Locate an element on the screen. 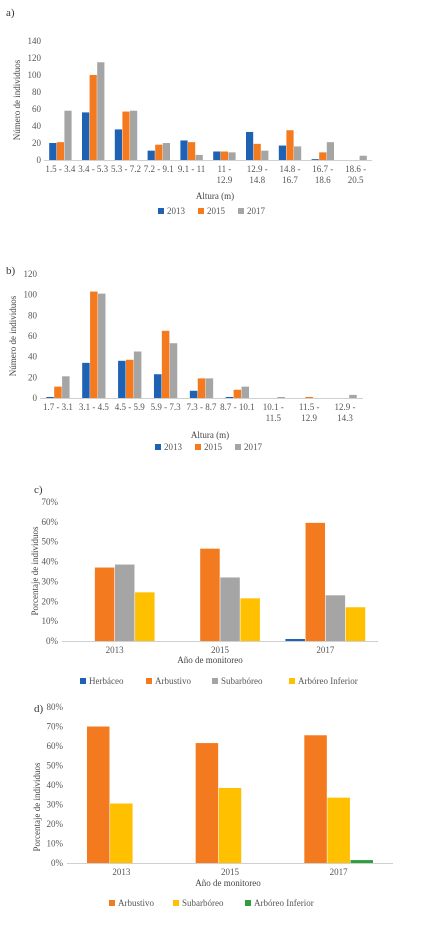 The height and width of the screenshot is (934, 429). x-tick-label: 16.7 - is located at coordinates (322, 169).